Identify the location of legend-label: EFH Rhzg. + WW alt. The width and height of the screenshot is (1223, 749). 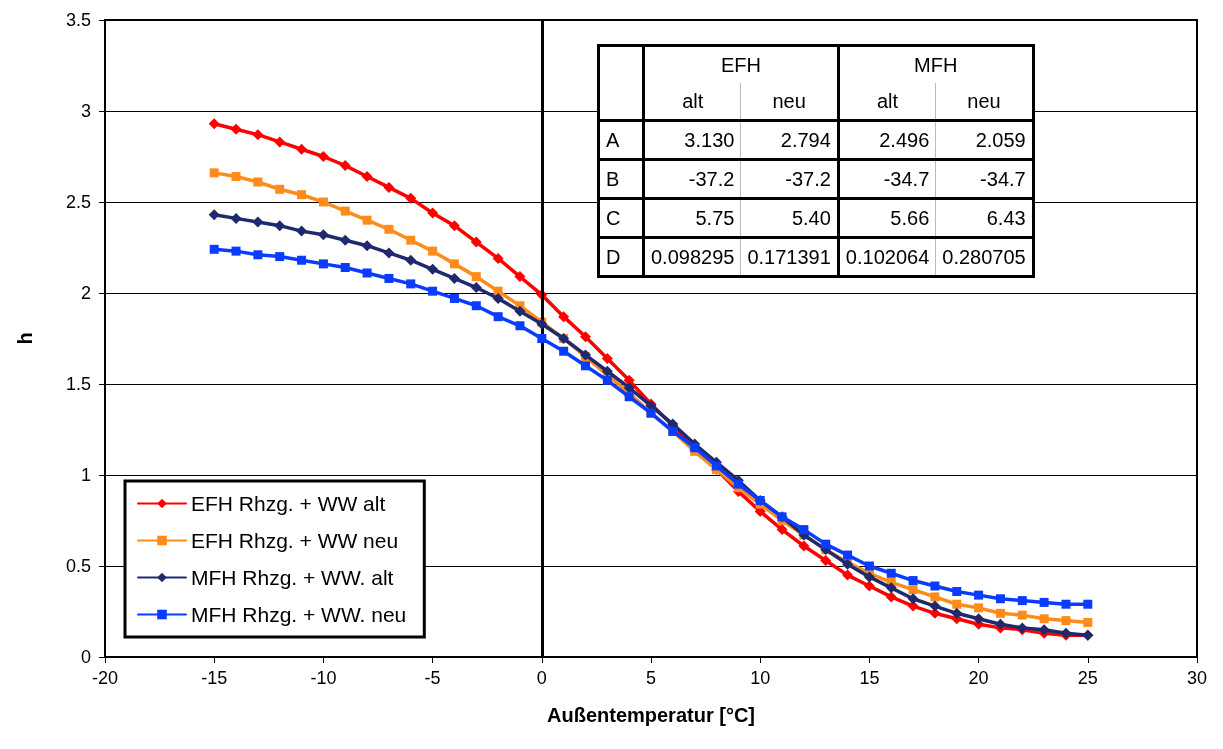
(288, 503).